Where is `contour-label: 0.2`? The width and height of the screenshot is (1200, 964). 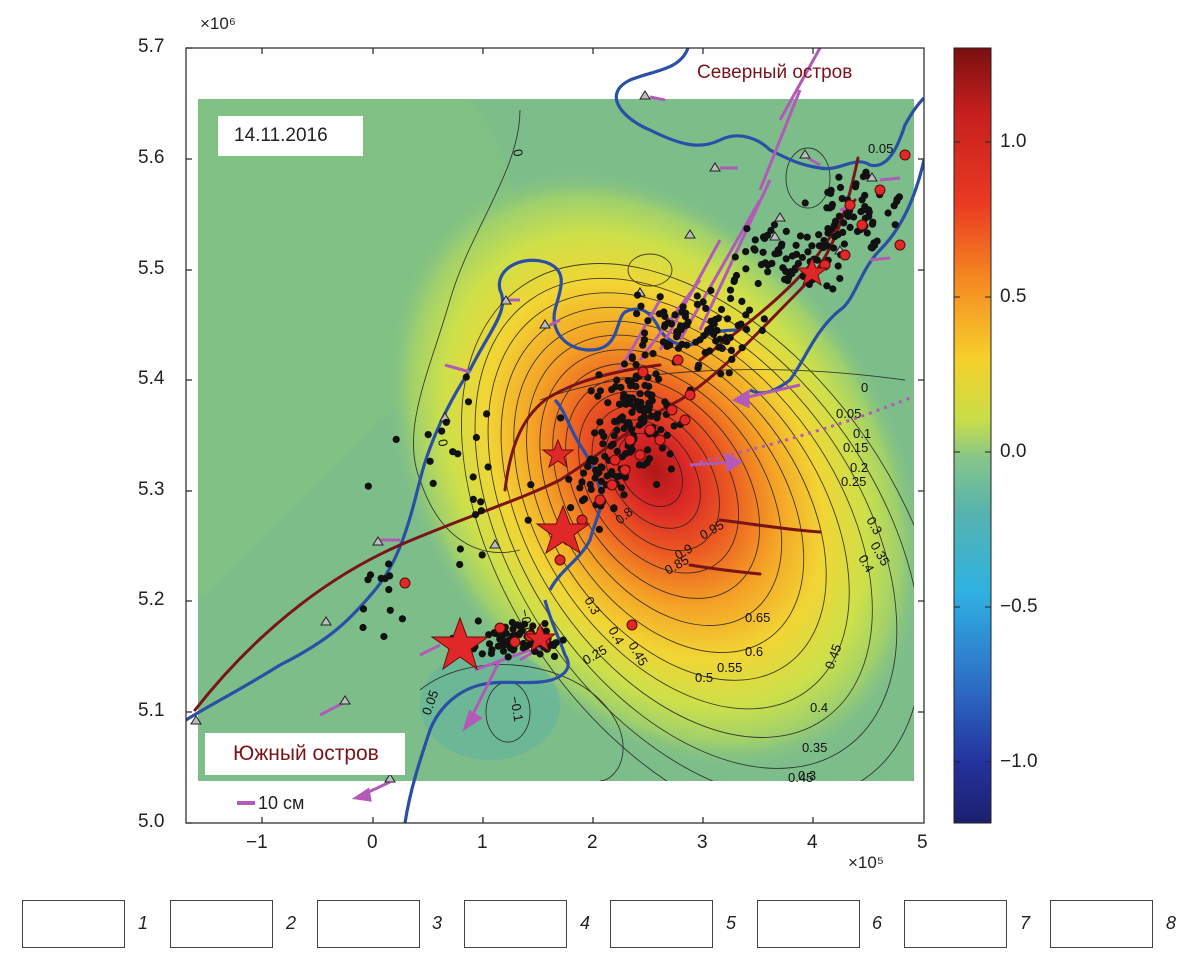 contour-label: 0.2 is located at coordinates (859, 467).